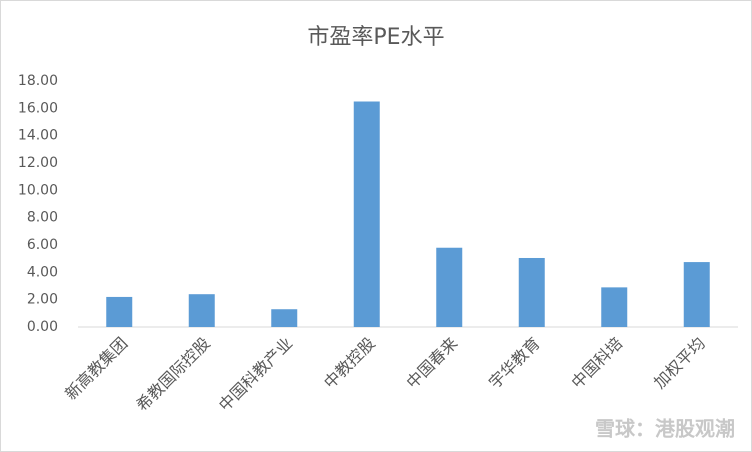 This screenshot has height=452, width=752. I want to click on y-tick-label: 16.00, so click(38, 108).